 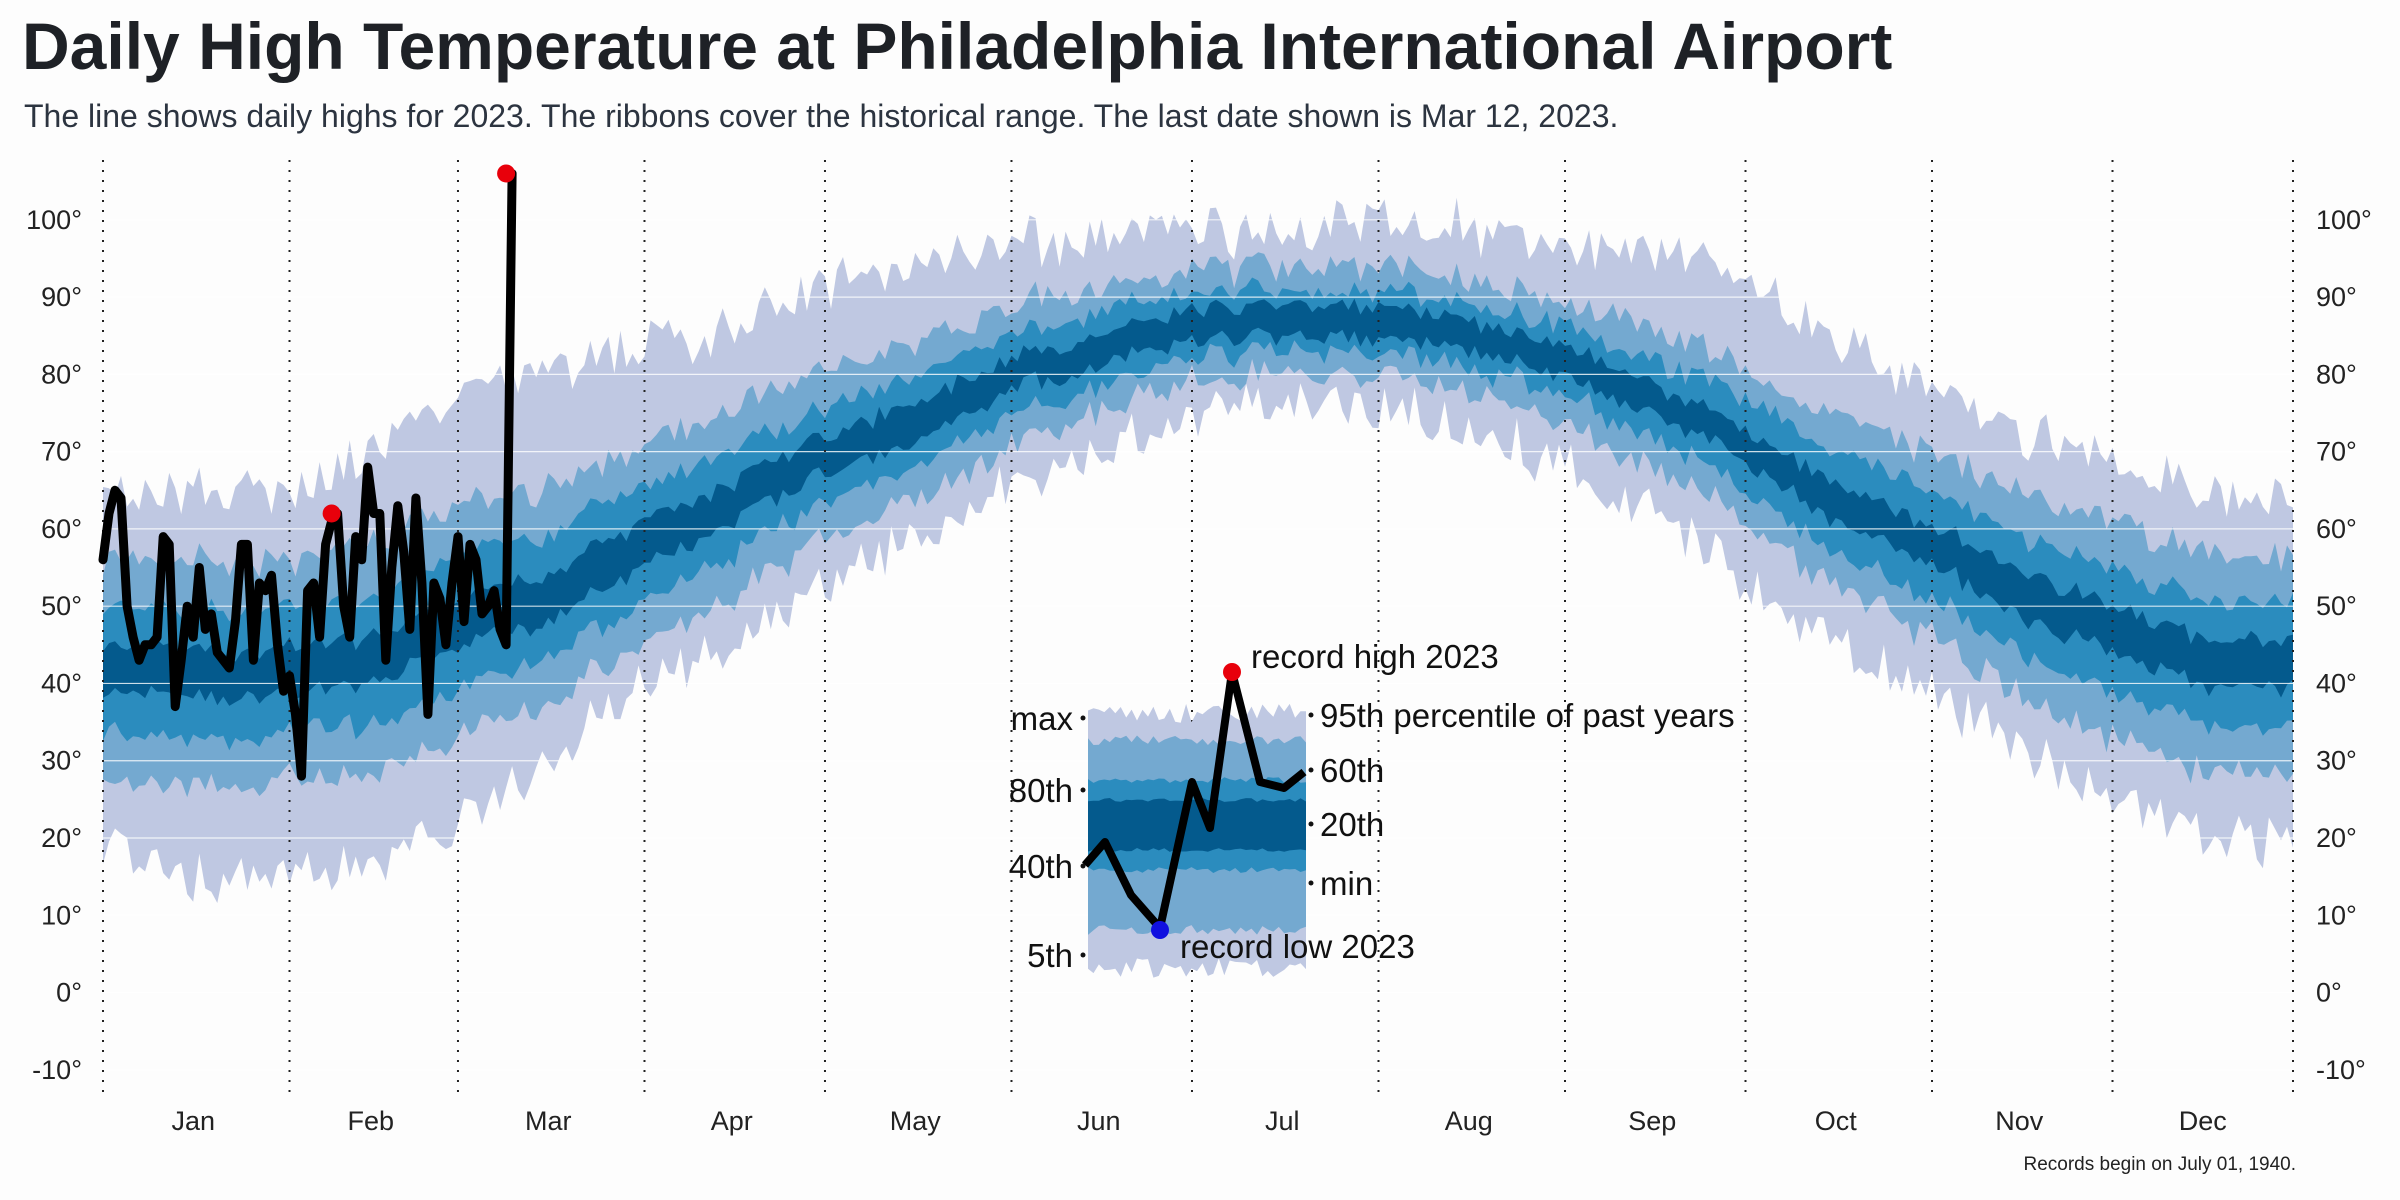 I want to click on y-tick-label-right: 20°, so click(x=2336, y=838).